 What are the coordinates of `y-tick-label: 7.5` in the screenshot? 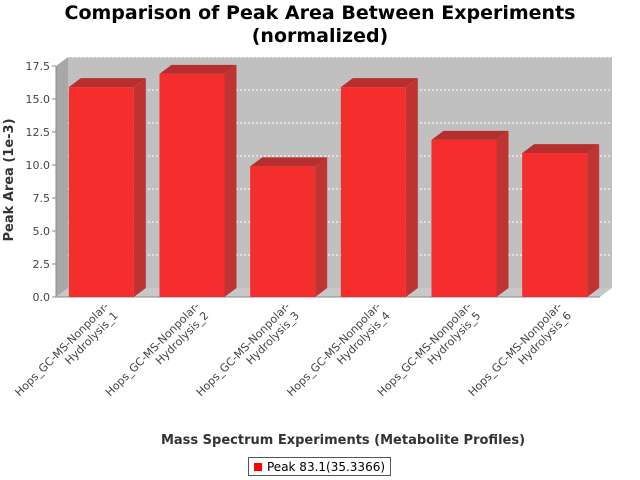 It's located at (42, 198).